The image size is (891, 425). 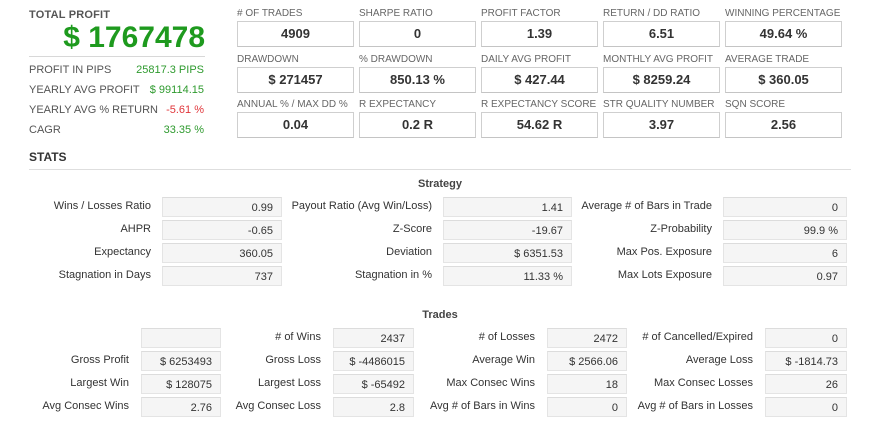 I want to click on kpi-value: 1.39, so click(x=539, y=34).